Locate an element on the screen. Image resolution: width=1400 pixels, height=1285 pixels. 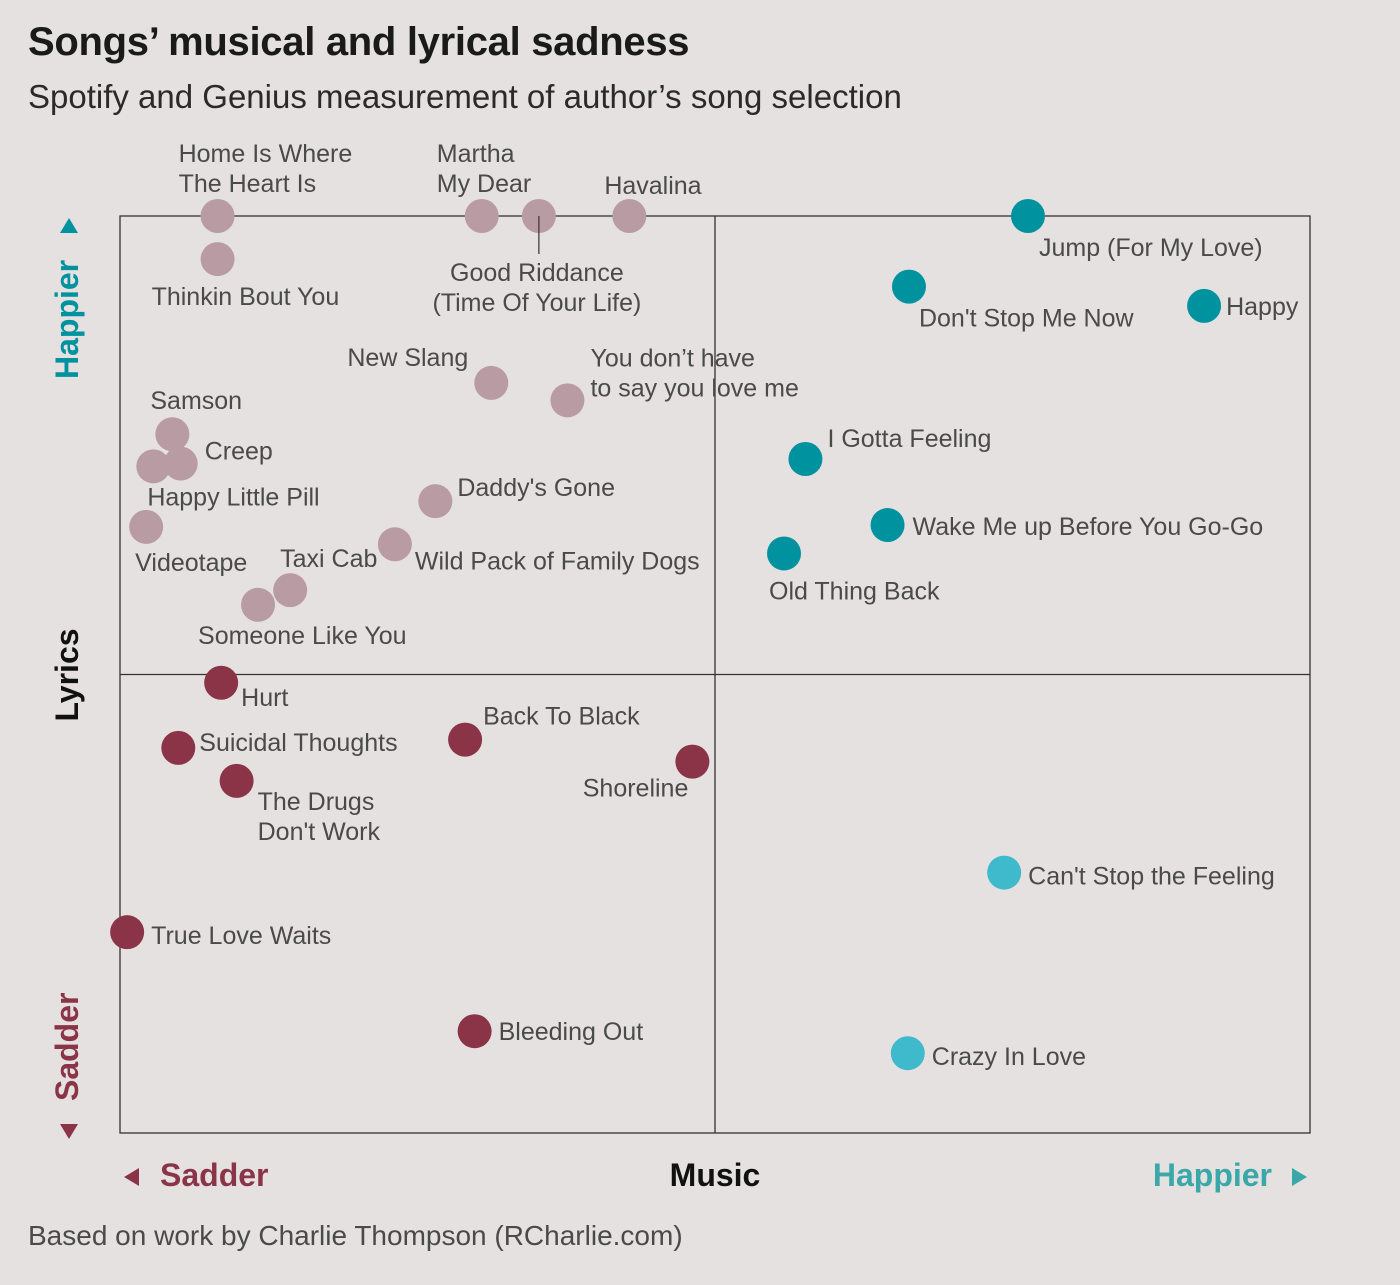
label-samson: Samson is located at coordinates (196, 401).